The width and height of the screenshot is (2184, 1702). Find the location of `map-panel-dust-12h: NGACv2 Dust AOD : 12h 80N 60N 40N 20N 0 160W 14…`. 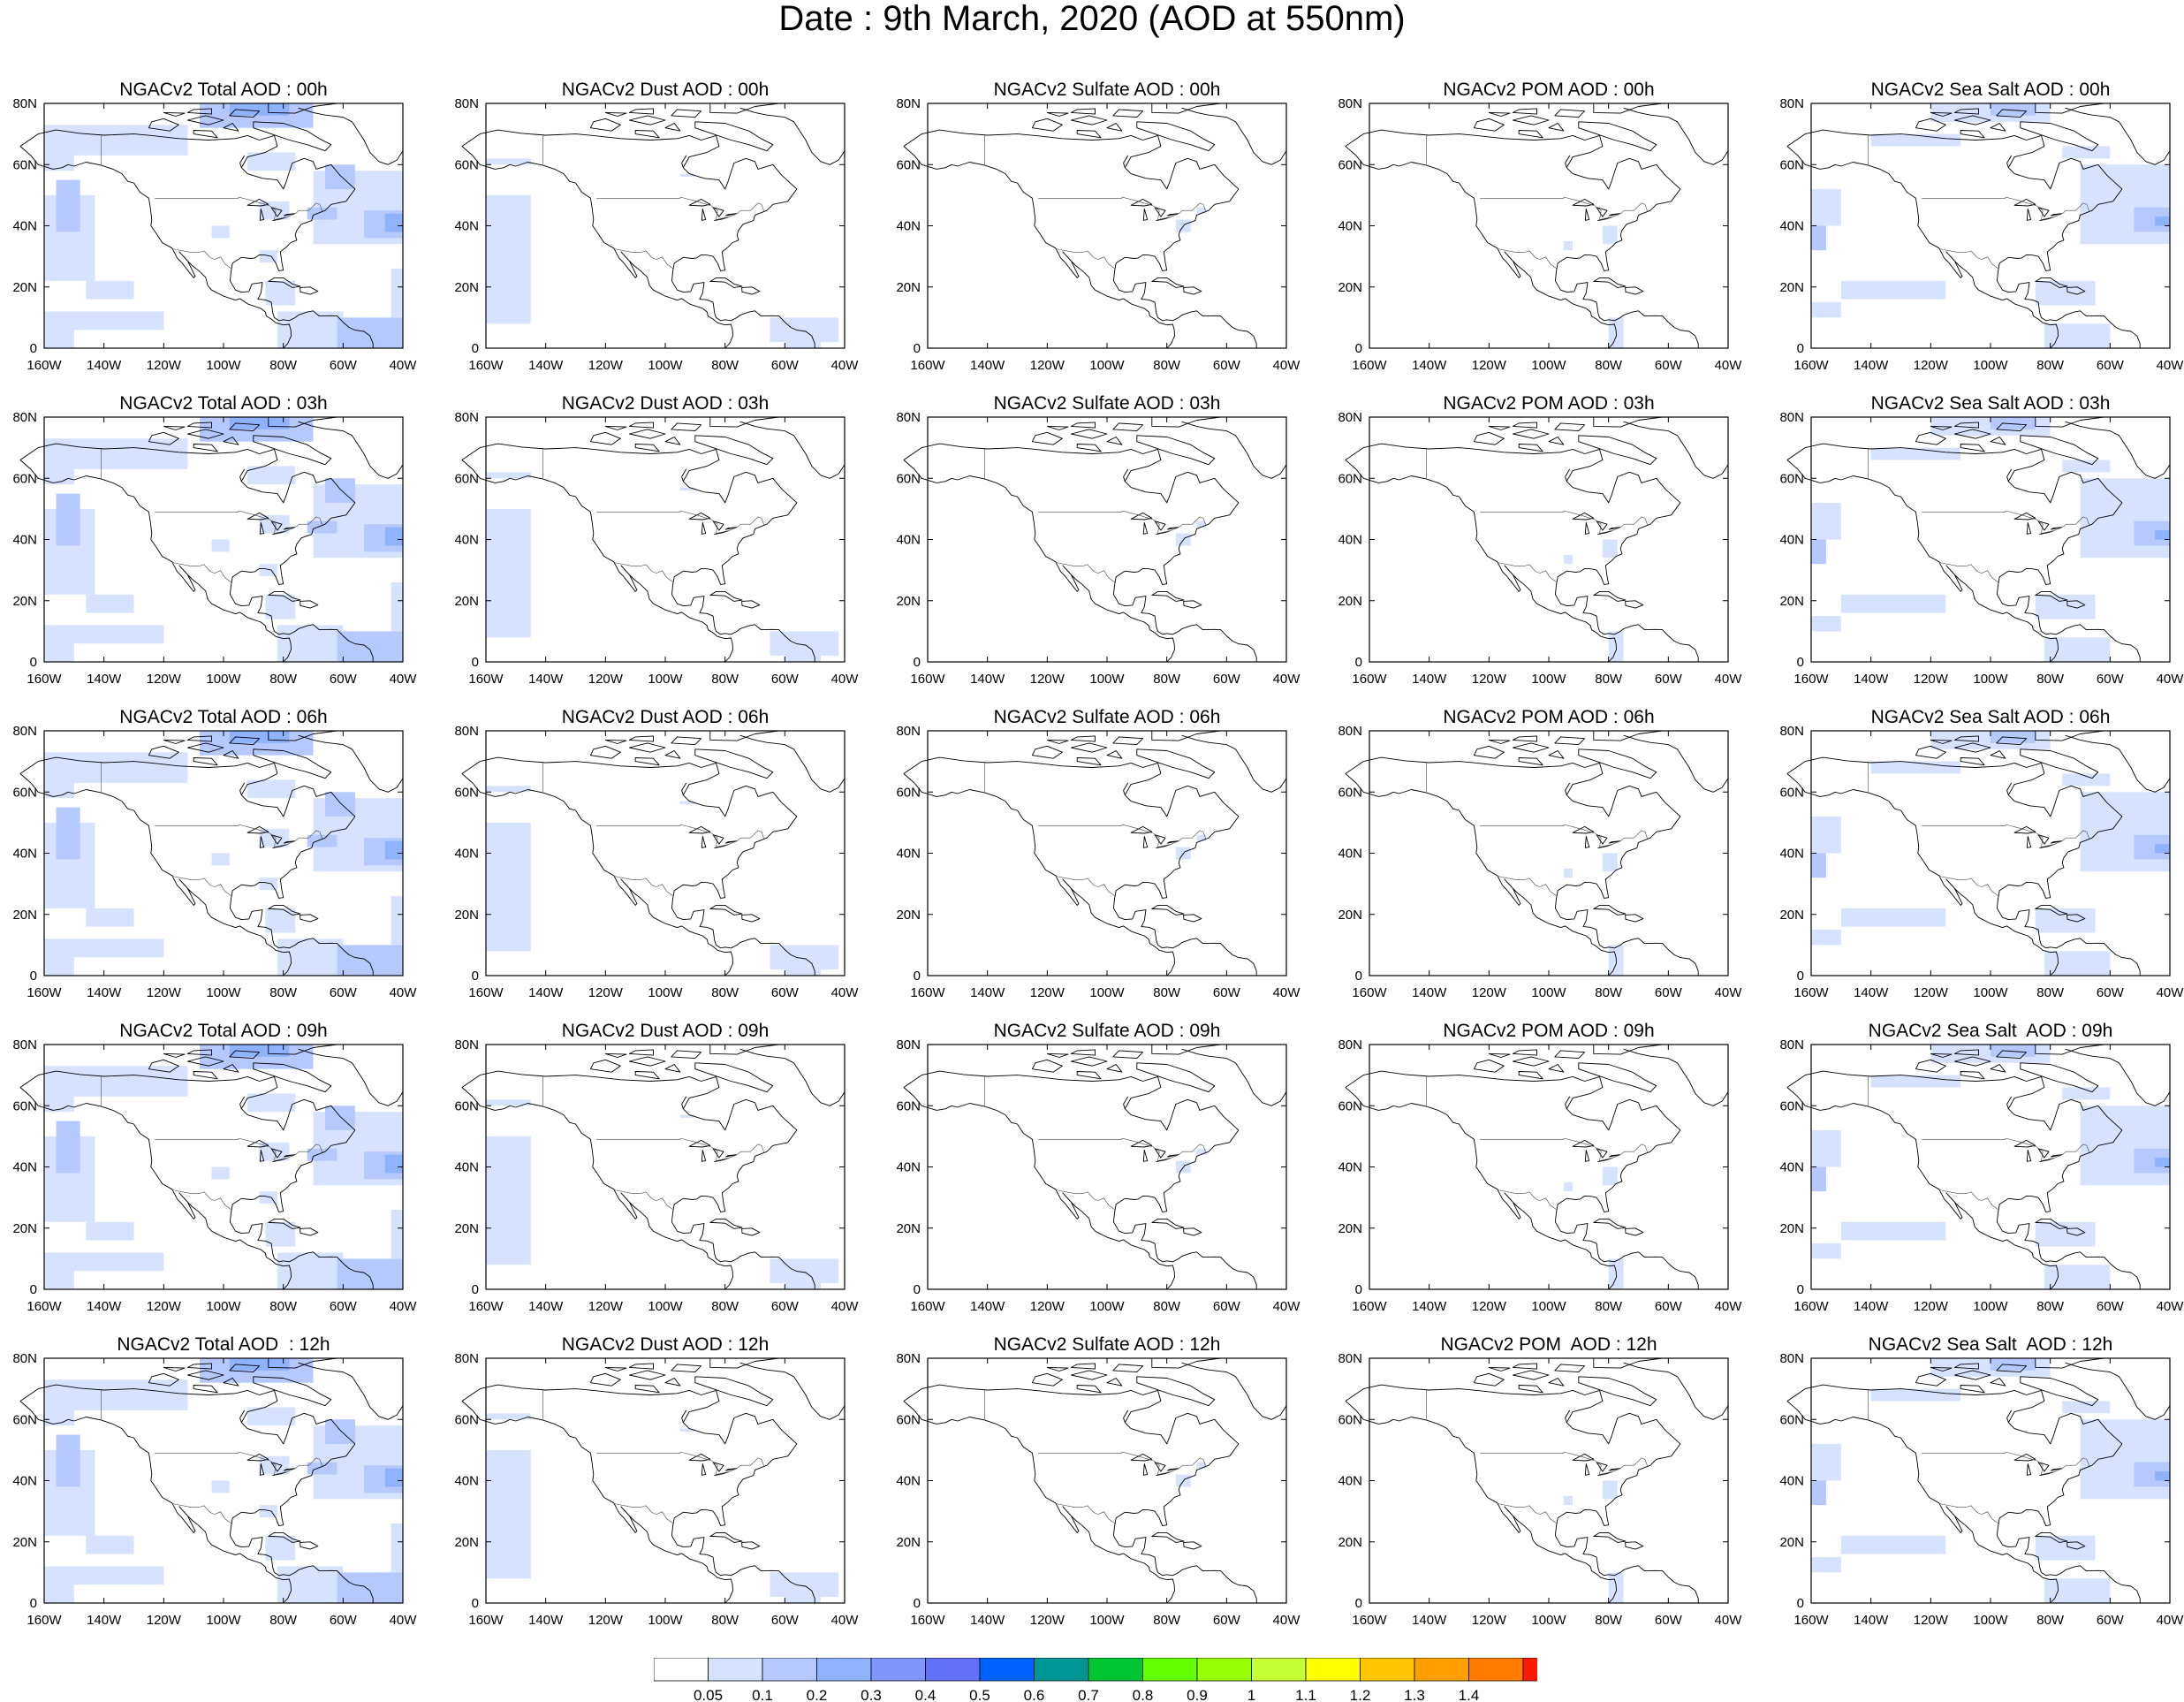

map-panel-dust-12h: NGACv2 Dust AOD : 12h 80N 60N 40N 20N 0 160W 14… is located at coordinates (656, 1482).